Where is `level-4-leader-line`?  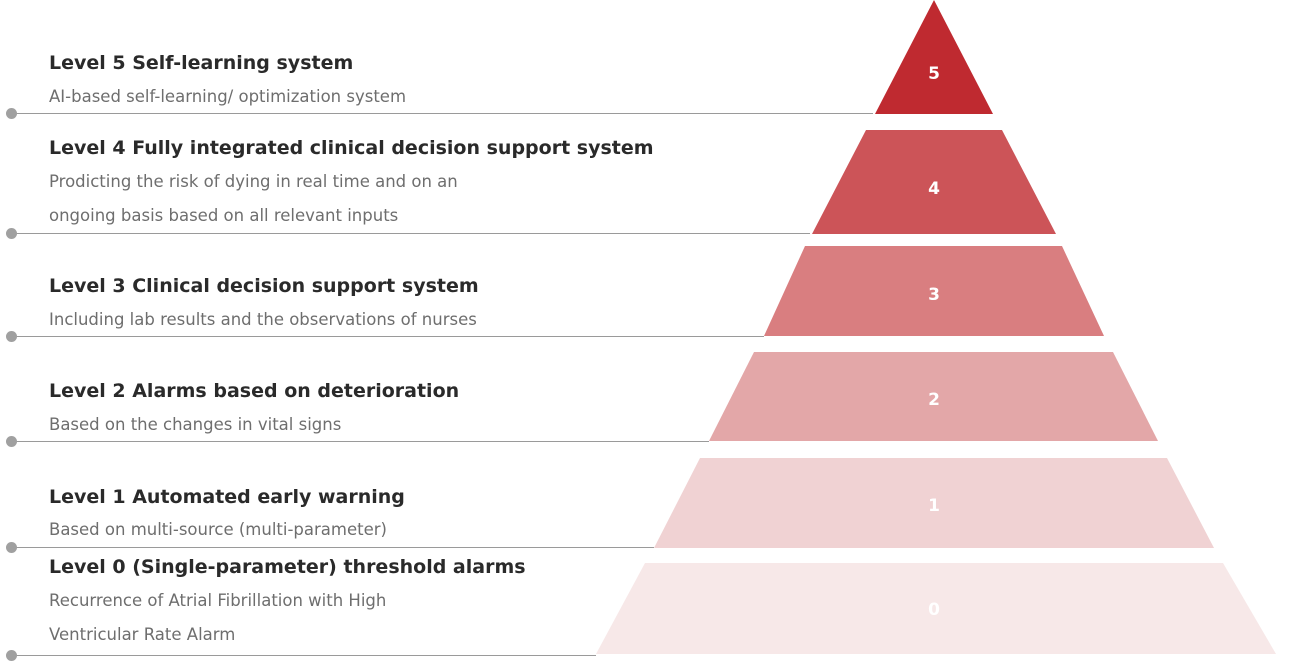 level-4-leader-line is located at coordinates (411, 233).